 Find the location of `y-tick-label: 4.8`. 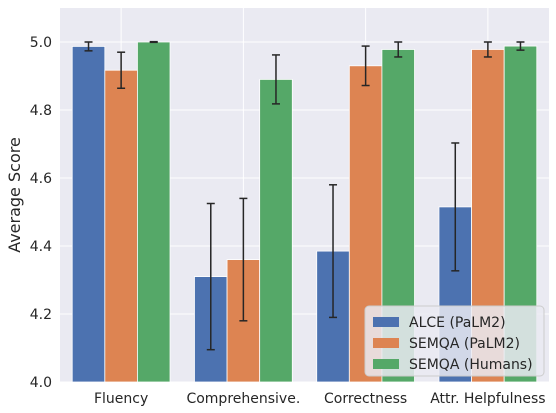

y-tick-label: 4.8 is located at coordinates (41, 111).